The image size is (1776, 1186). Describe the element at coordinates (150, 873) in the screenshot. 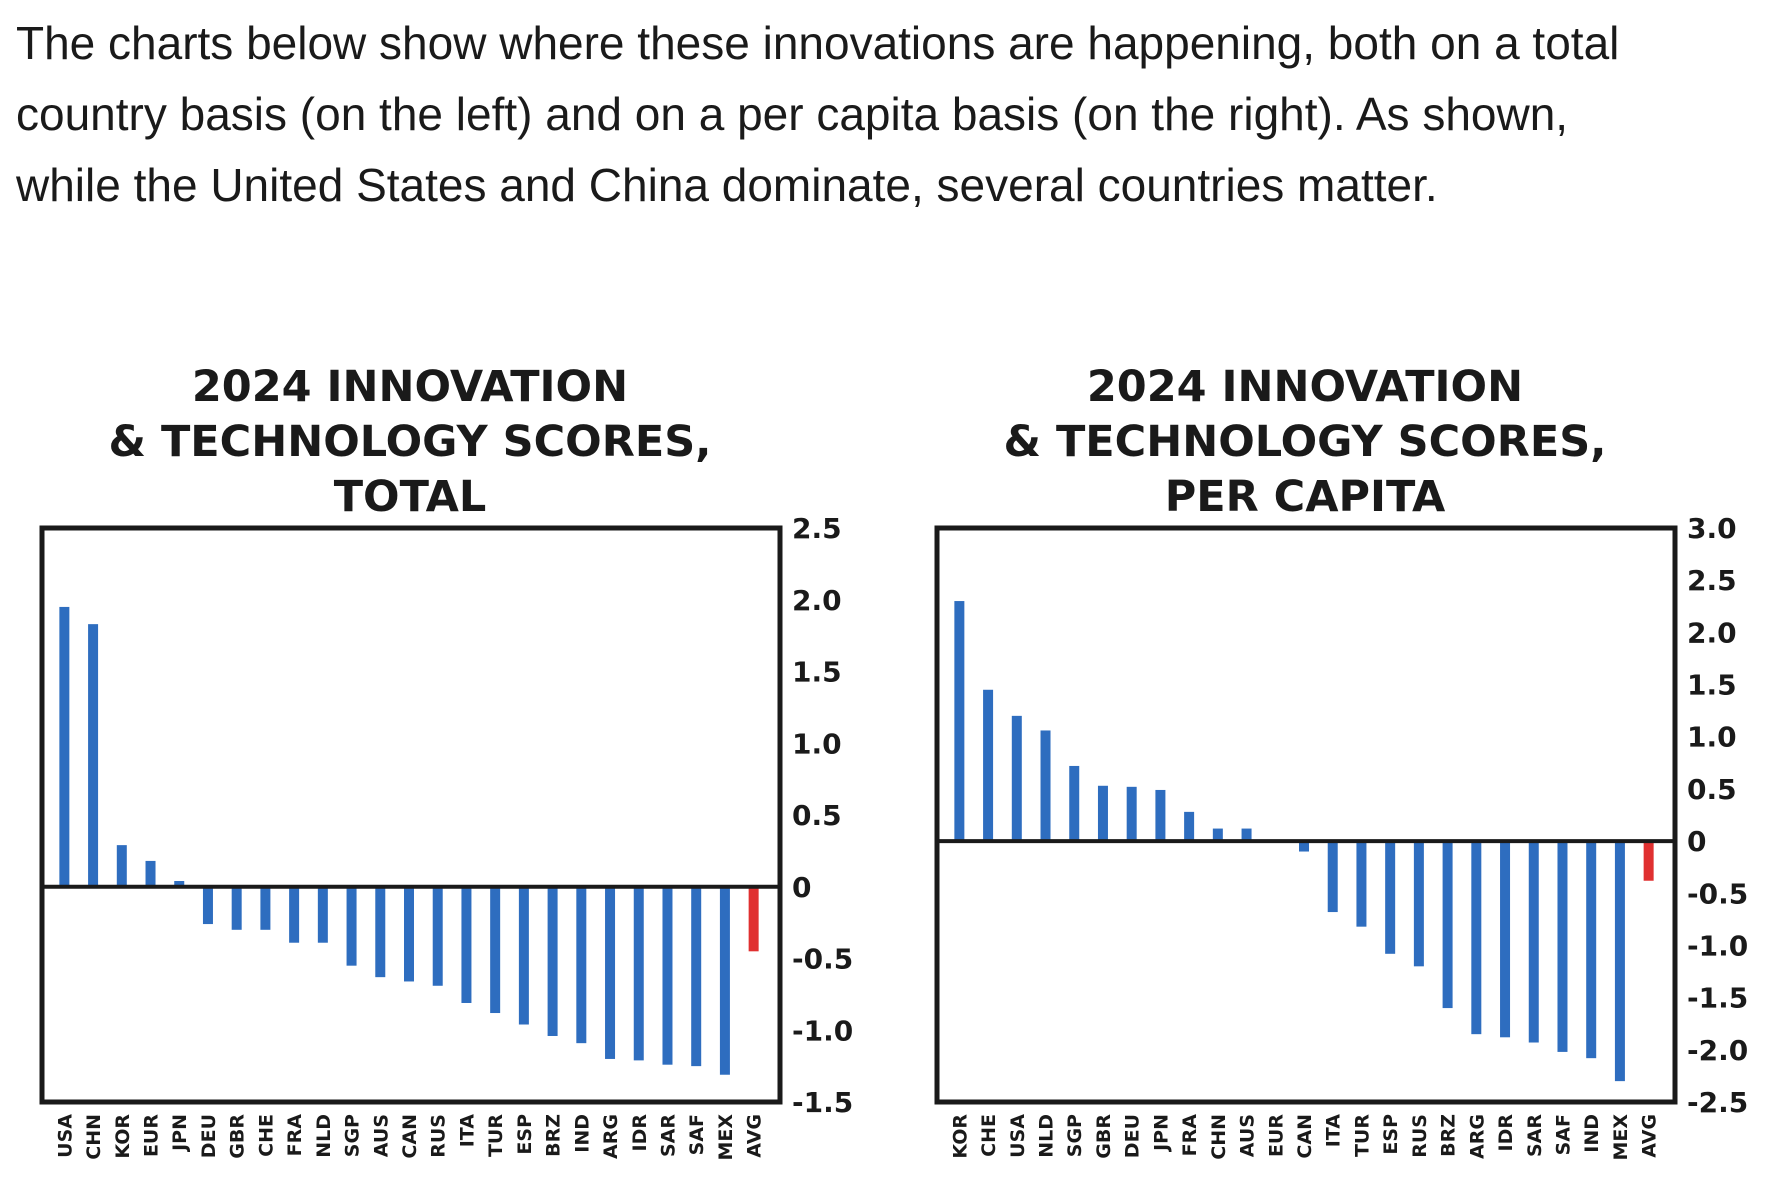

I see `bar-eur` at that location.